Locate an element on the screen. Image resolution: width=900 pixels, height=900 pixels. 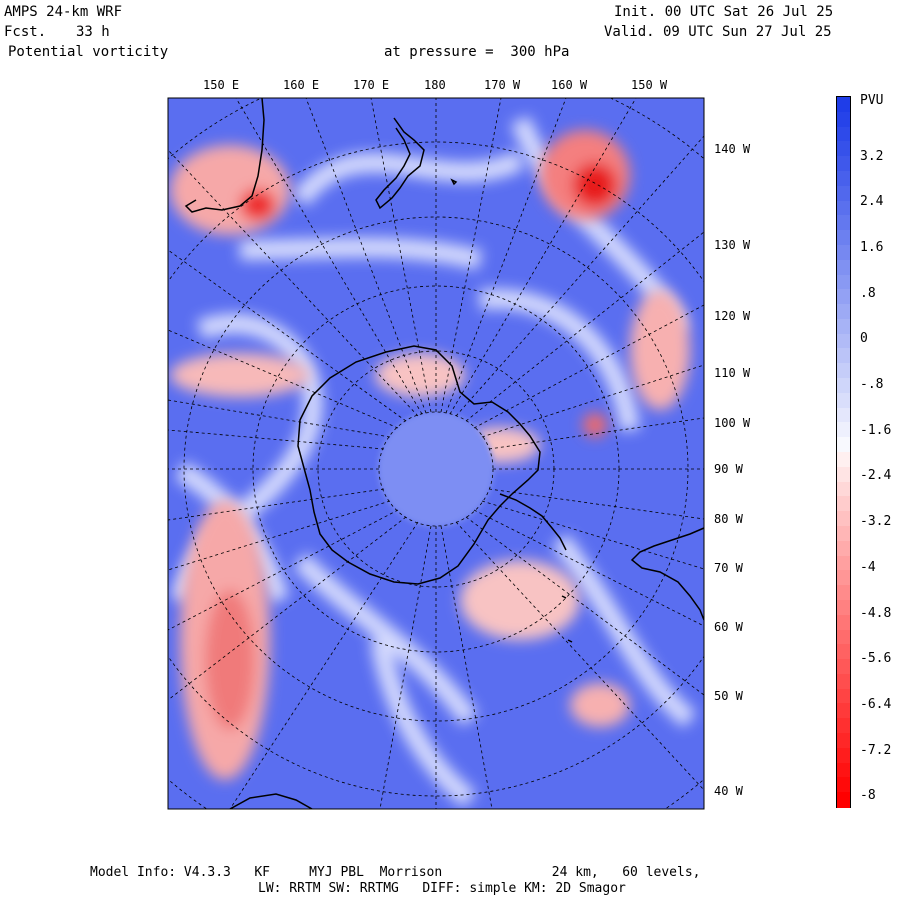
init-time: Init. 00 UTC Sat 26 Jul 25 is located at coordinates (724, 12).